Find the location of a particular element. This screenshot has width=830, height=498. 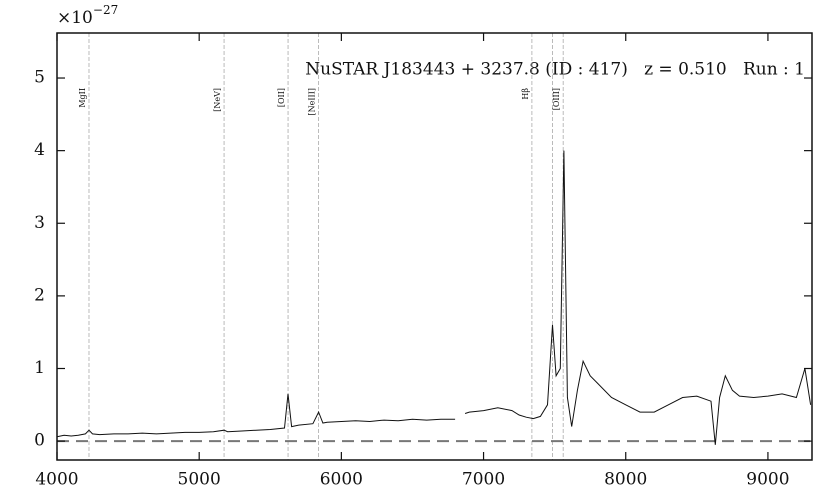

x-tick-label: 8000 is located at coordinates (625, 480).